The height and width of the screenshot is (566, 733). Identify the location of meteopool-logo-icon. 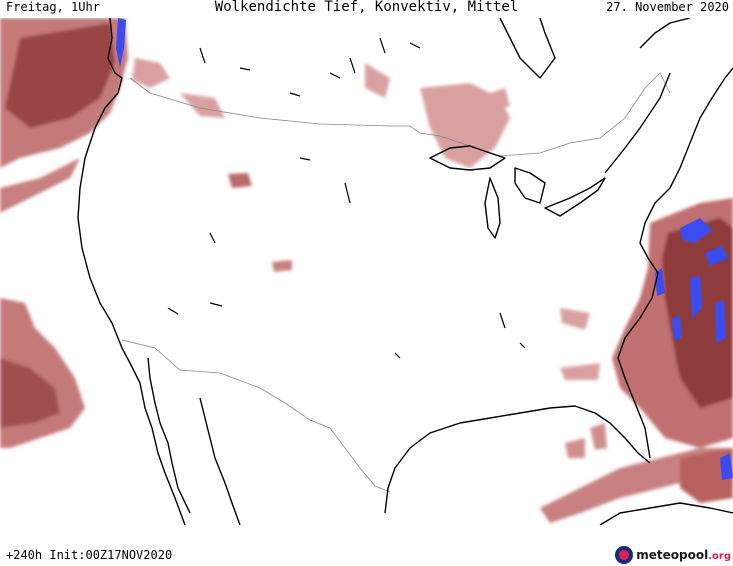
(624, 555).